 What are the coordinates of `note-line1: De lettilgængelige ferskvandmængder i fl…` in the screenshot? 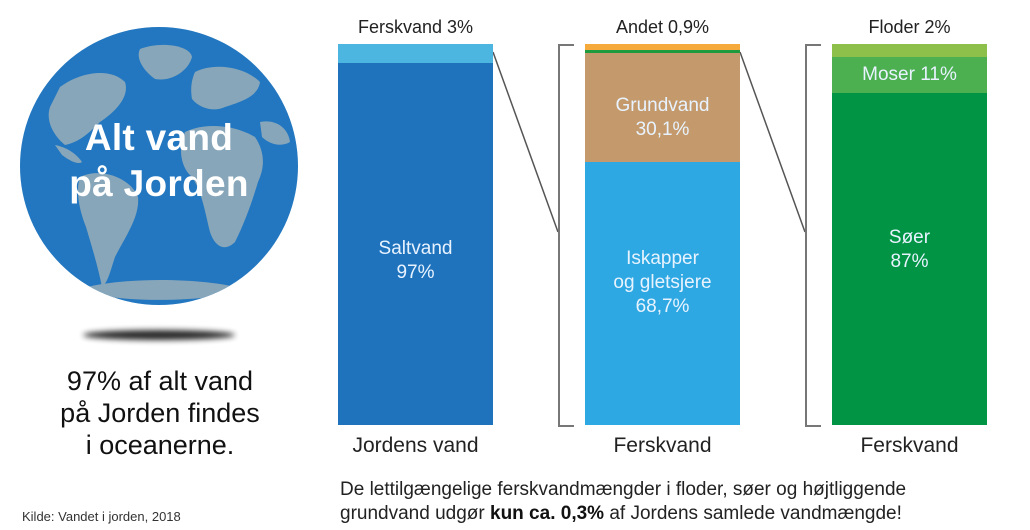 It's located at (623, 489).